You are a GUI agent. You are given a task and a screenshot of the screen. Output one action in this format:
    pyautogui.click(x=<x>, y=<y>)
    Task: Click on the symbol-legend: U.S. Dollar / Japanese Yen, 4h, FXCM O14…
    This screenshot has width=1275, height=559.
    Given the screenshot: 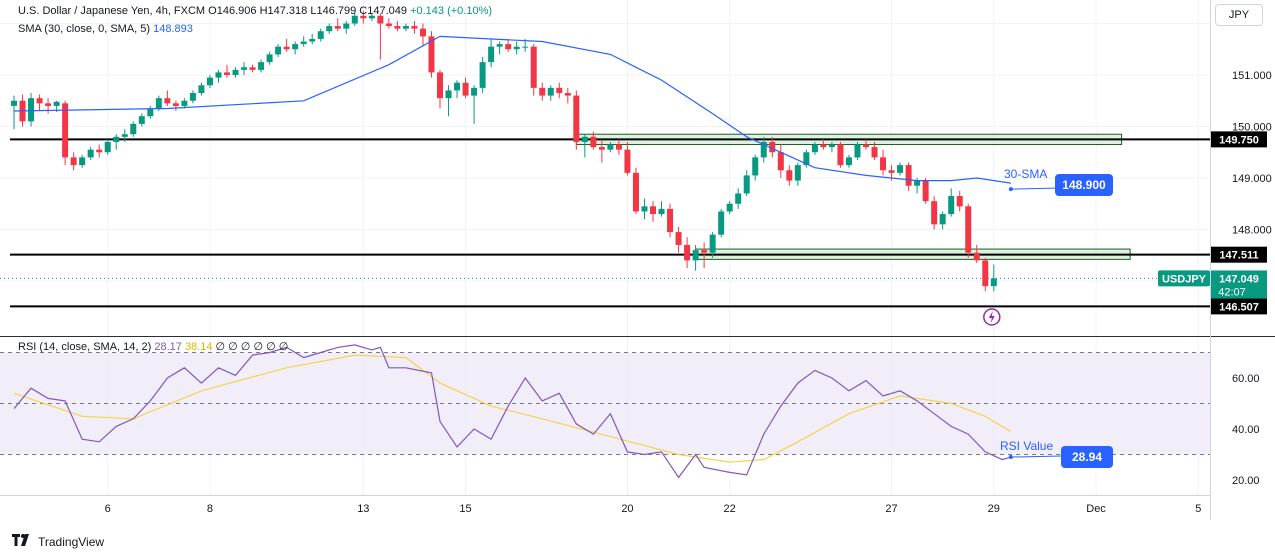 What is the action you would take?
    pyautogui.click(x=255, y=11)
    